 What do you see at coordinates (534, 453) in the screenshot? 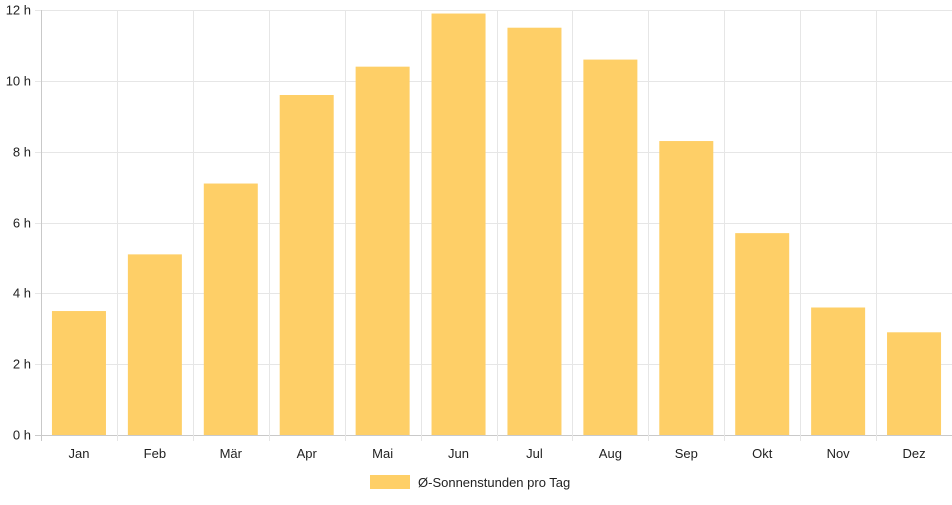
I see `x-tick-label: Jul` at bounding box center [534, 453].